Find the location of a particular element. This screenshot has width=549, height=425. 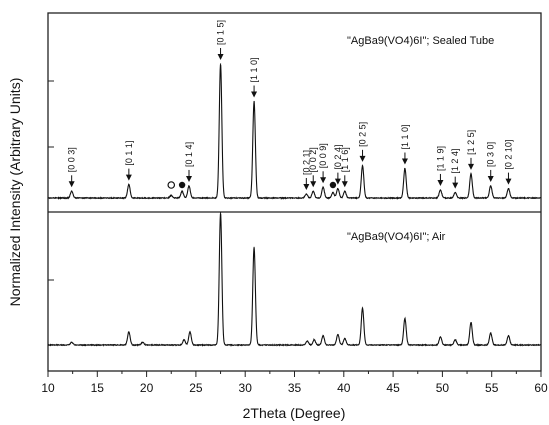

impurity-markers is located at coordinates (252, 185).